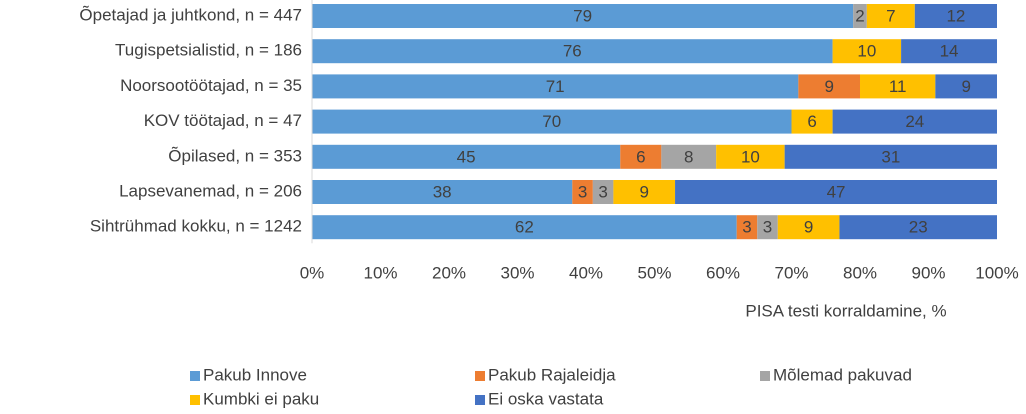  What do you see at coordinates (845, 310) in the screenshot?
I see `x-axis-label: PISA testi korraldamine, %` at bounding box center [845, 310].